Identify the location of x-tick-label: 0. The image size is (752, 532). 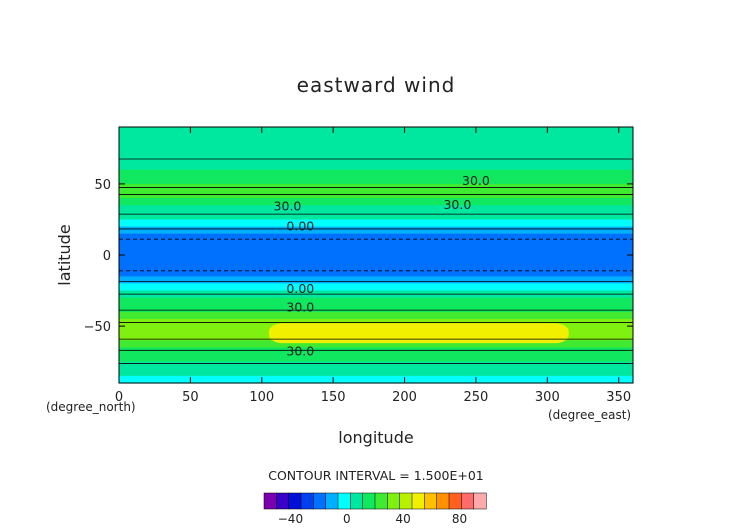
(119, 397).